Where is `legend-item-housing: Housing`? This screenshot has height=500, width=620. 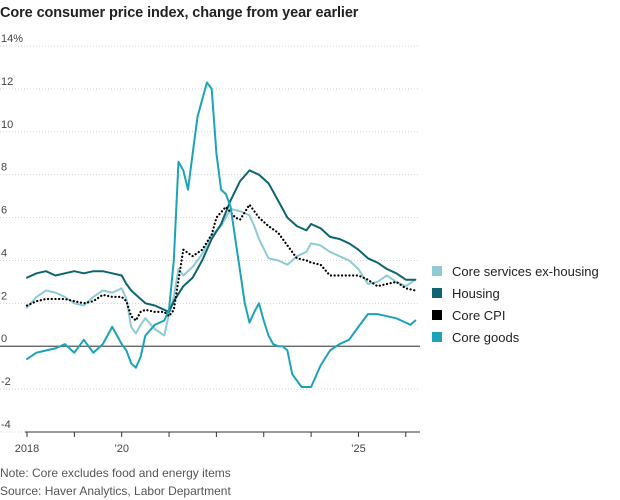
legend-item-housing: Housing is located at coordinates (515, 293).